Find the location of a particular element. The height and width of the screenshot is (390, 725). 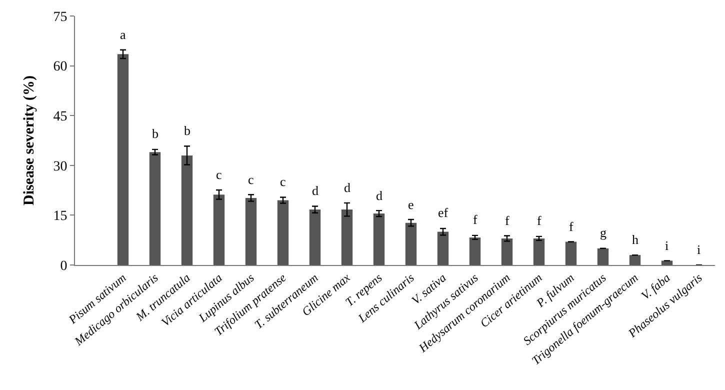

y-tick-label: 60 is located at coordinates (60, 67).